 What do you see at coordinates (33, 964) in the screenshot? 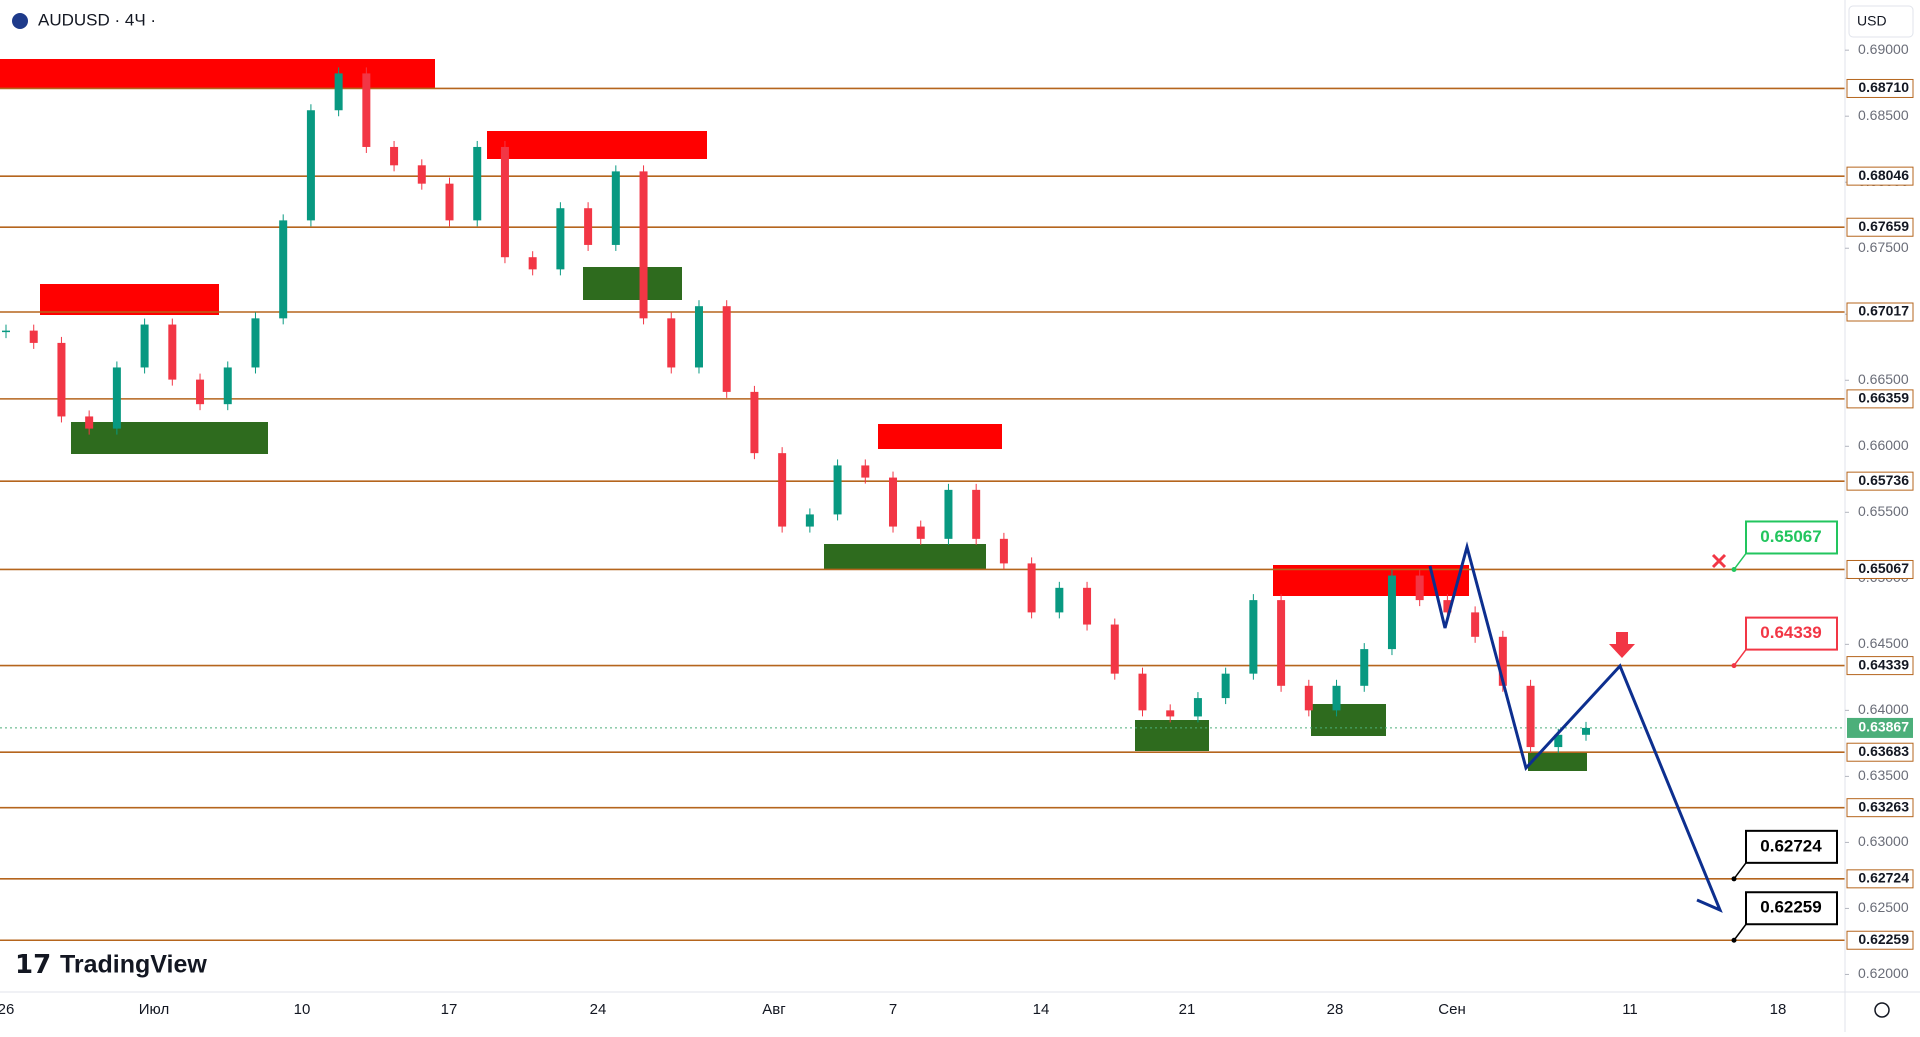
I see `logo: 𝟭𝟳` at bounding box center [33, 964].